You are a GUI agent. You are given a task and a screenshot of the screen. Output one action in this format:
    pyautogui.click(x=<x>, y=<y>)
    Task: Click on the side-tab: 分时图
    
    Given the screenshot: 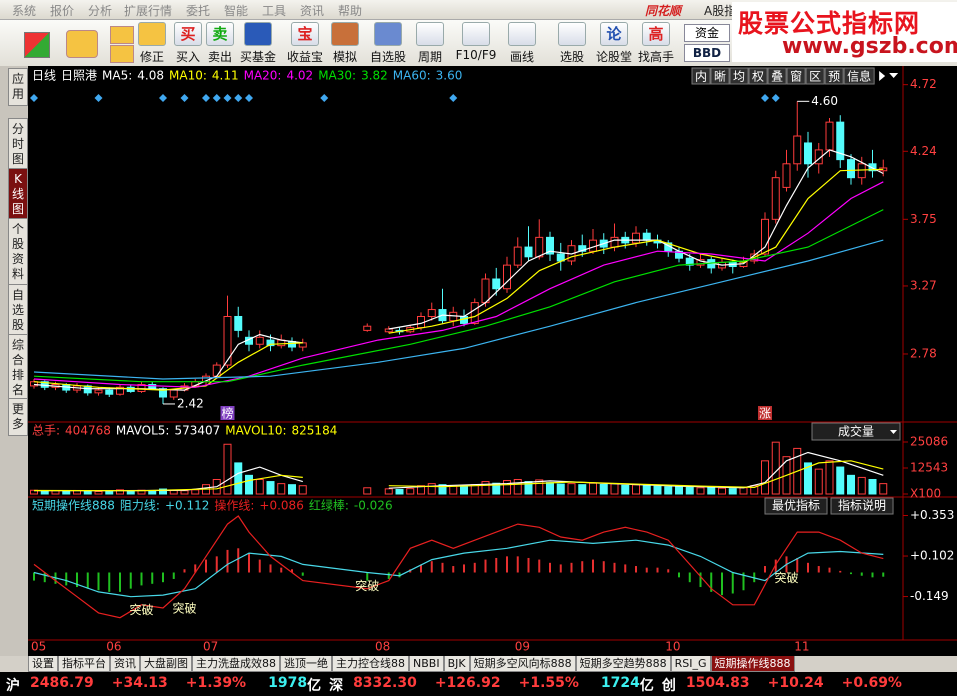 What is the action you would take?
    pyautogui.click(x=18, y=144)
    